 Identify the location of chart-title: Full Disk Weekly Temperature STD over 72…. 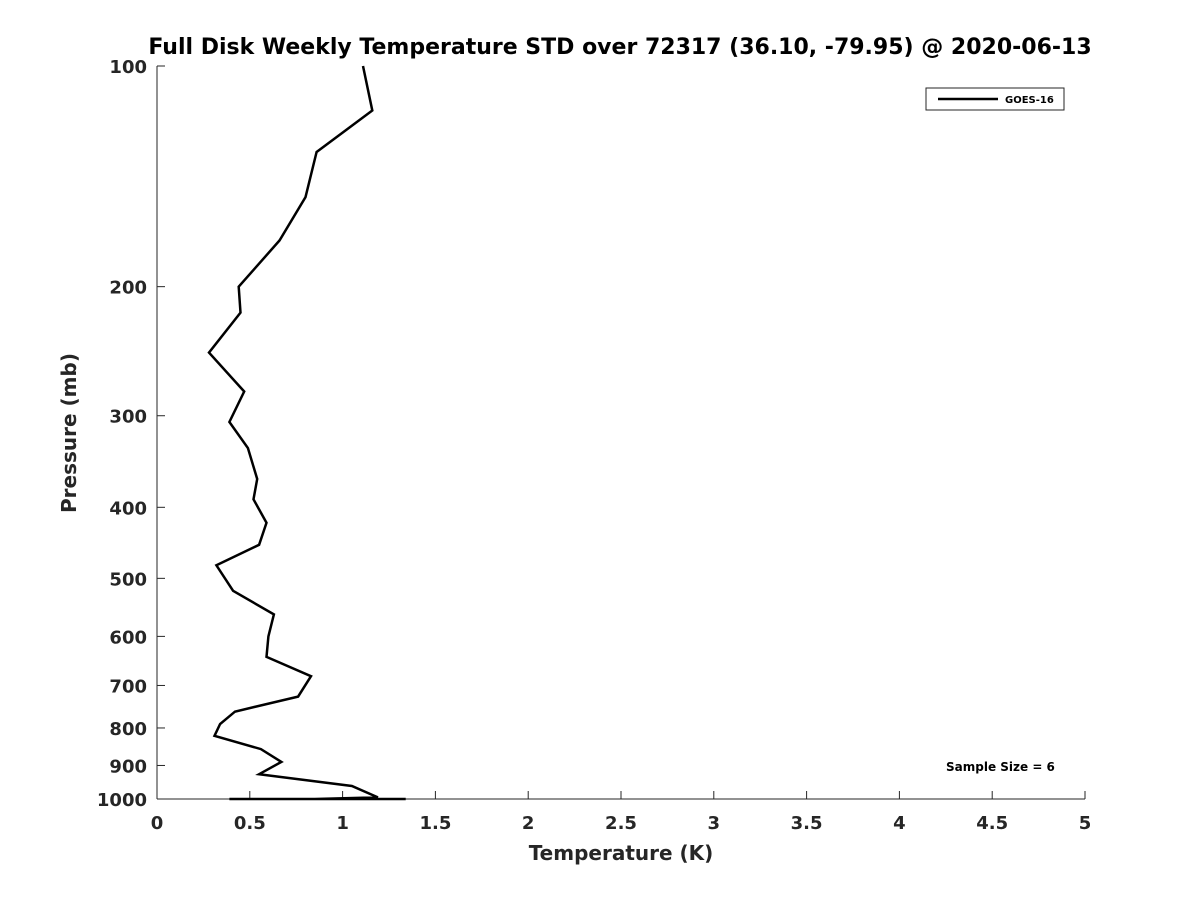
(619, 47).